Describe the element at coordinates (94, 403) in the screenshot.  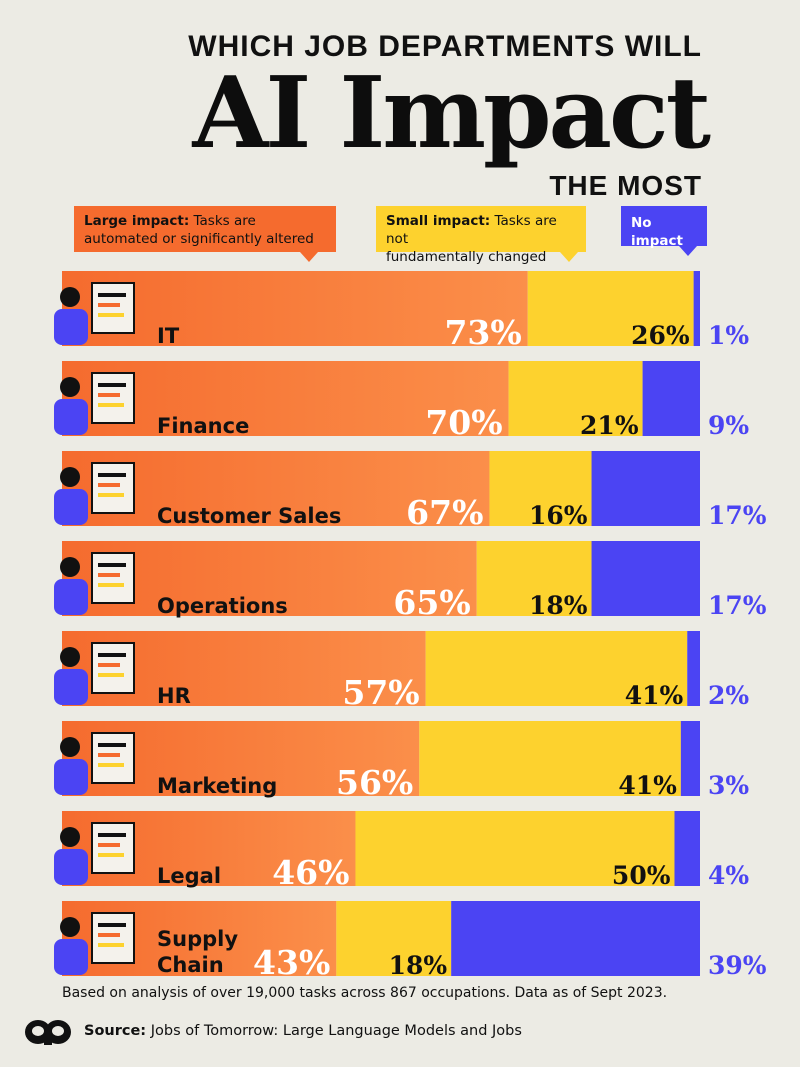
I see `finance-illustration` at that location.